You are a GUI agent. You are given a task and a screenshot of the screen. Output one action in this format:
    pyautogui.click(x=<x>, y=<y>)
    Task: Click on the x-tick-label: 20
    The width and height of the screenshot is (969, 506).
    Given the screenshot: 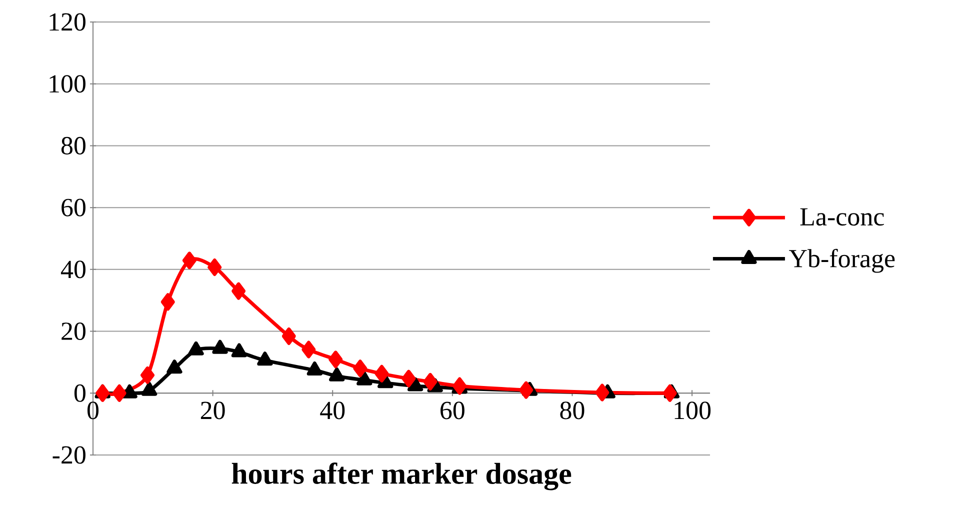 What is the action you would take?
    pyautogui.click(x=212, y=411)
    